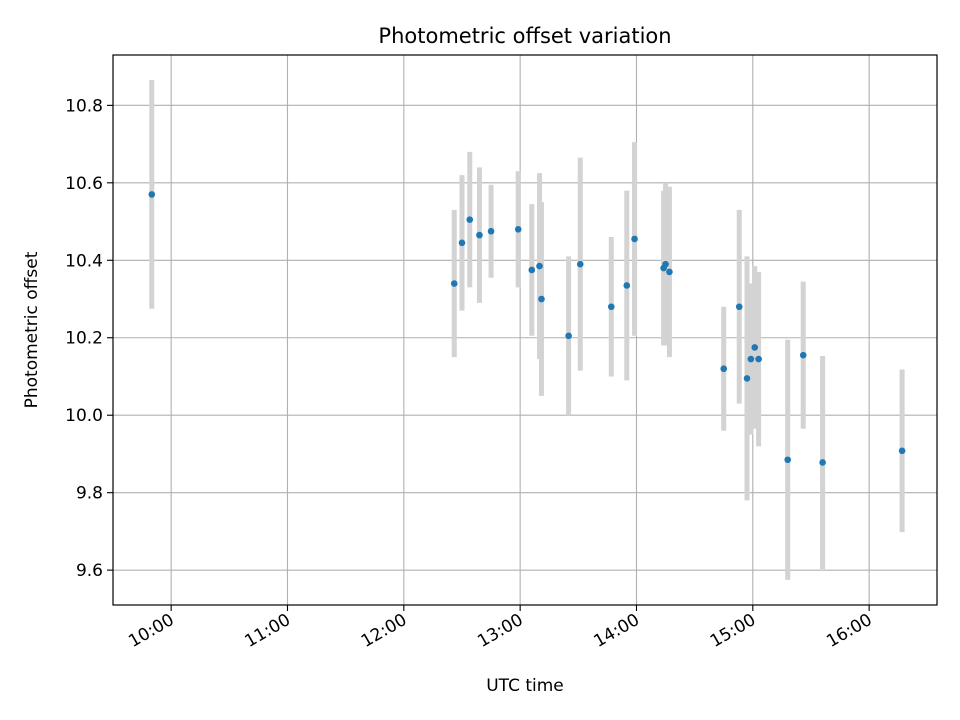  I want to click on y-tick-label: 10.2, so click(84, 339).